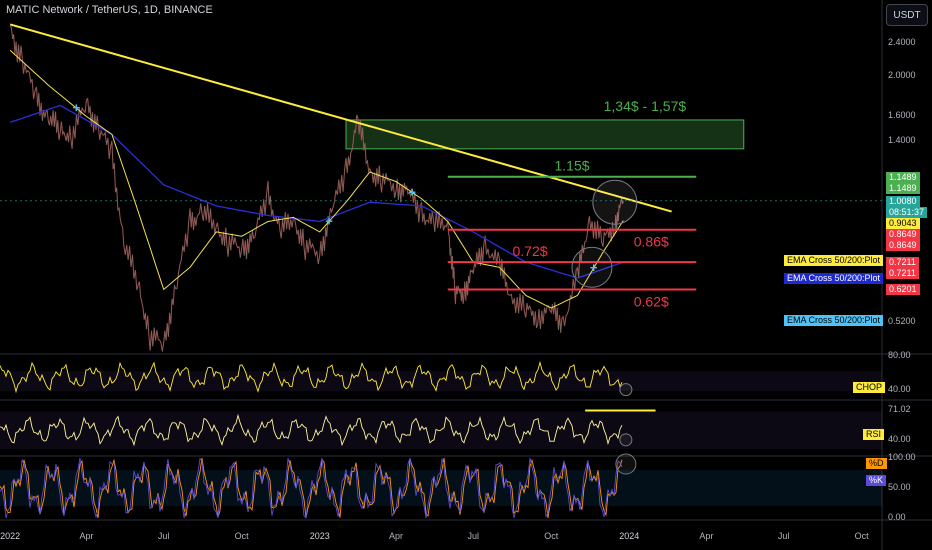 The height and width of the screenshot is (550, 932). Describe the element at coordinates (572, 166) in the screenshot. I see `level-label-0: 1.15$` at that location.